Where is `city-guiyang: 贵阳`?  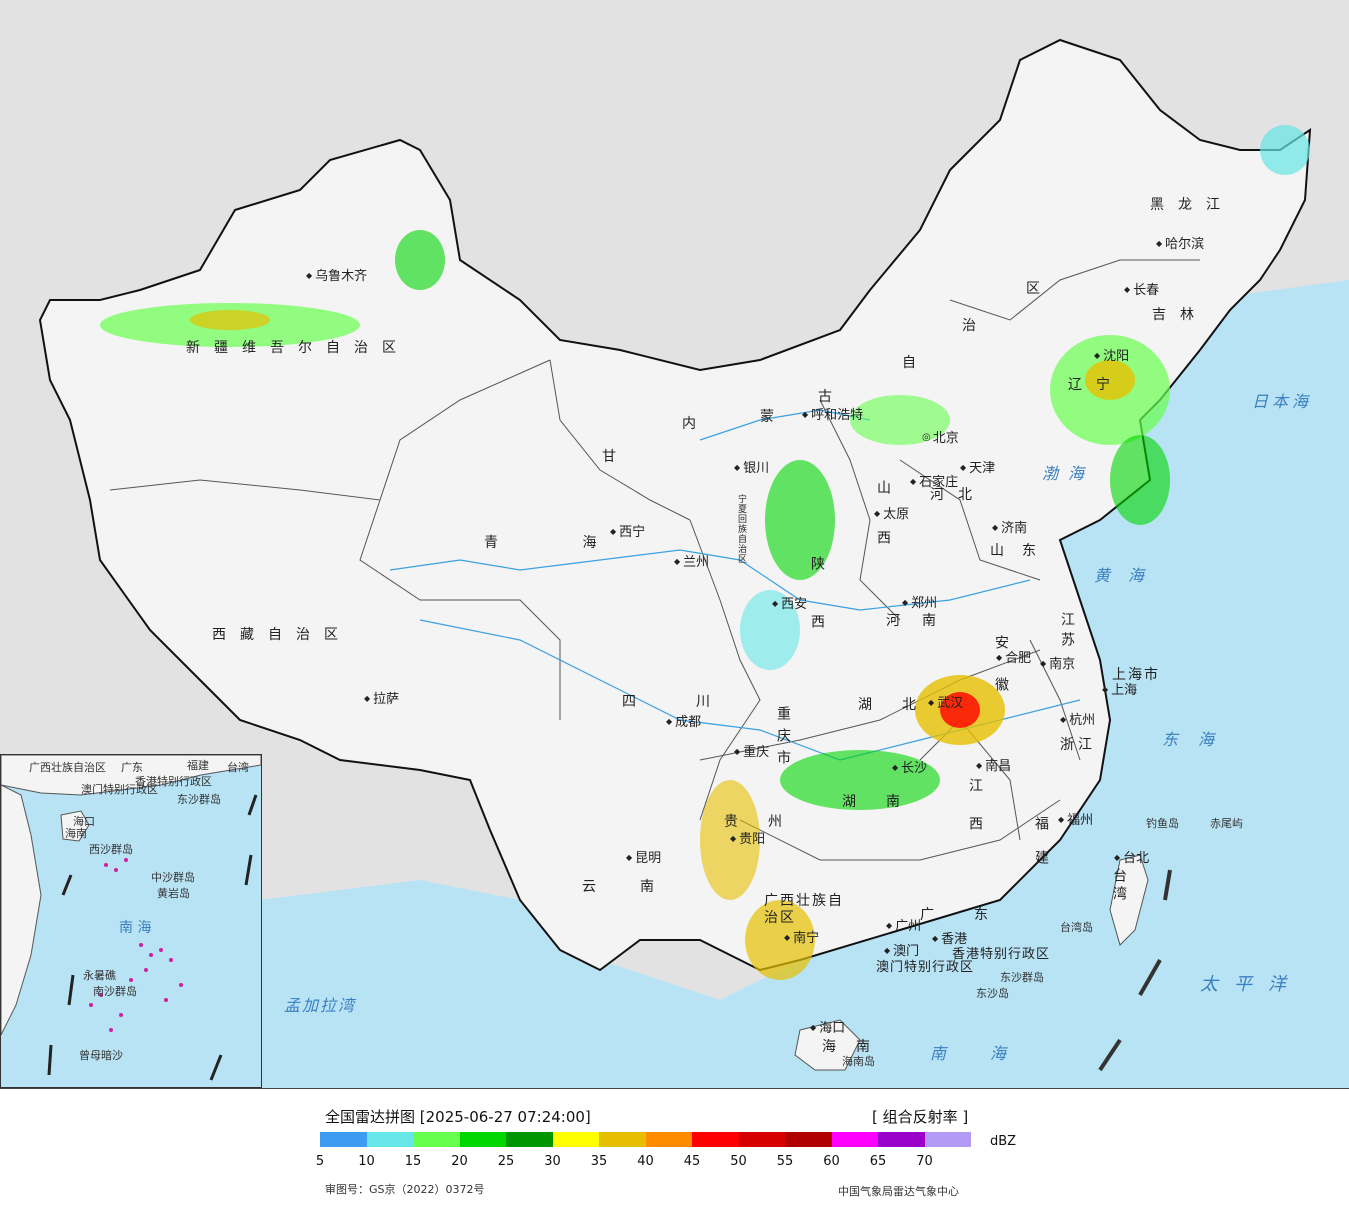
city-guiyang: 贵阳 is located at coordinates (747, 839).